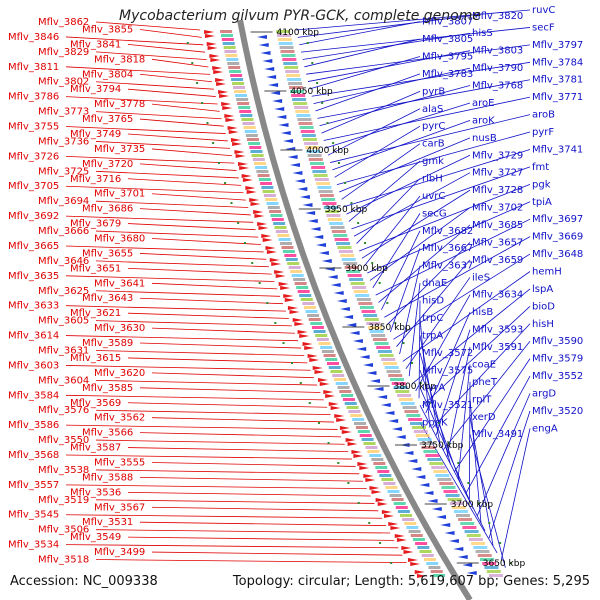 The image size is (600, 600). What do you see at coordinates (107, 298) in the screenshot?
I see `gene-label-left: Mflv_3643` at bounding box center [107, 298].